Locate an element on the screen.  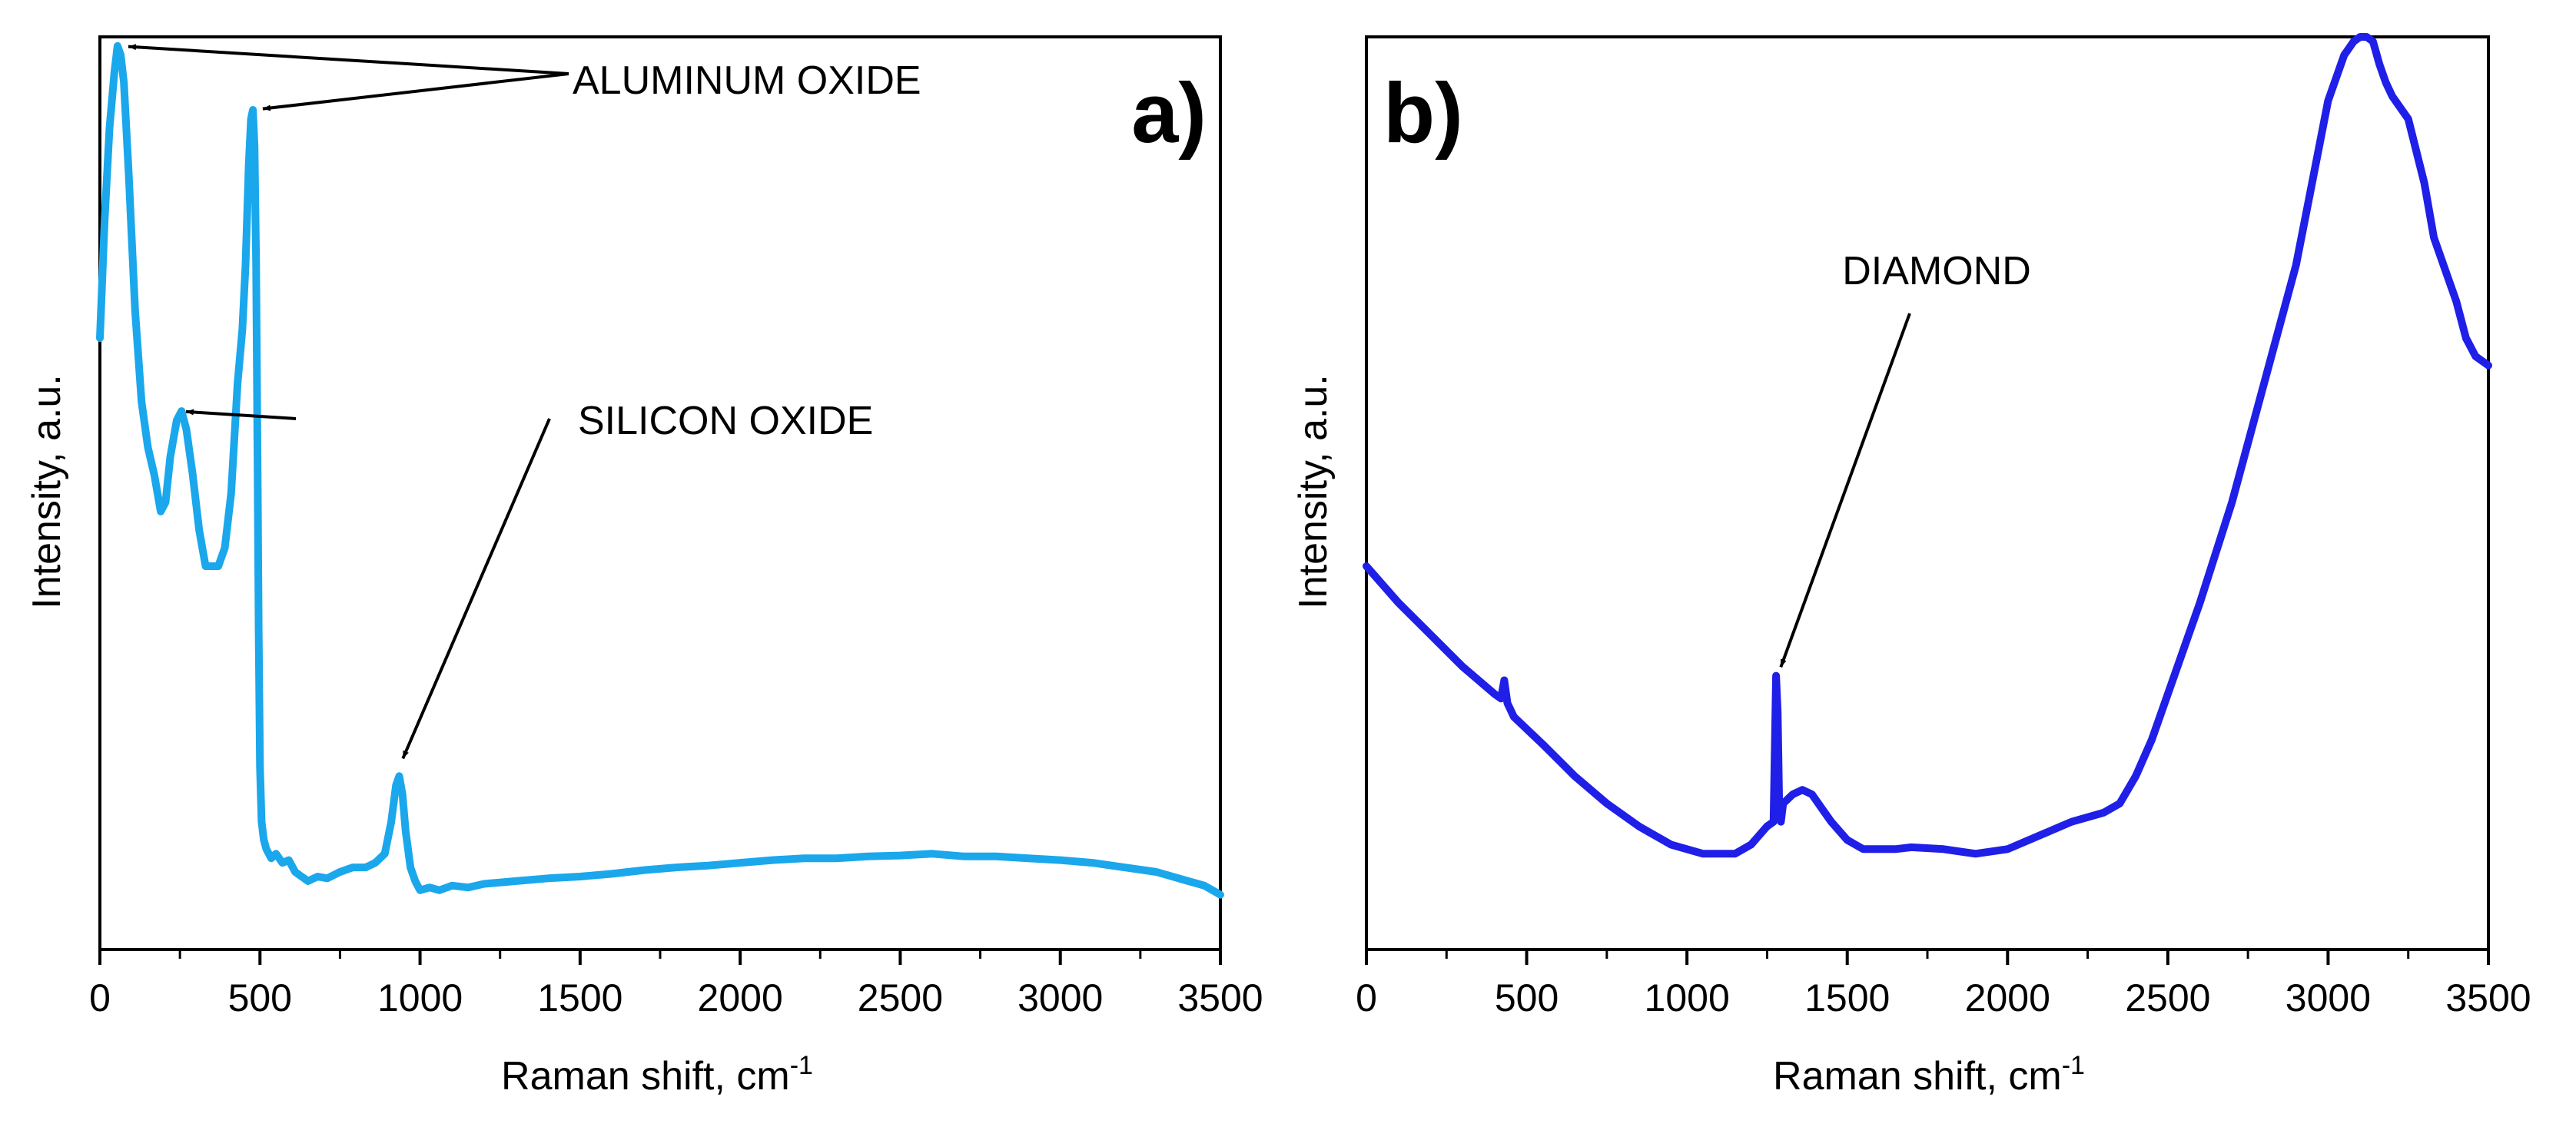
annotation-silicon-oxide: SILICON OXIDE is located at coordinates (725, 421).